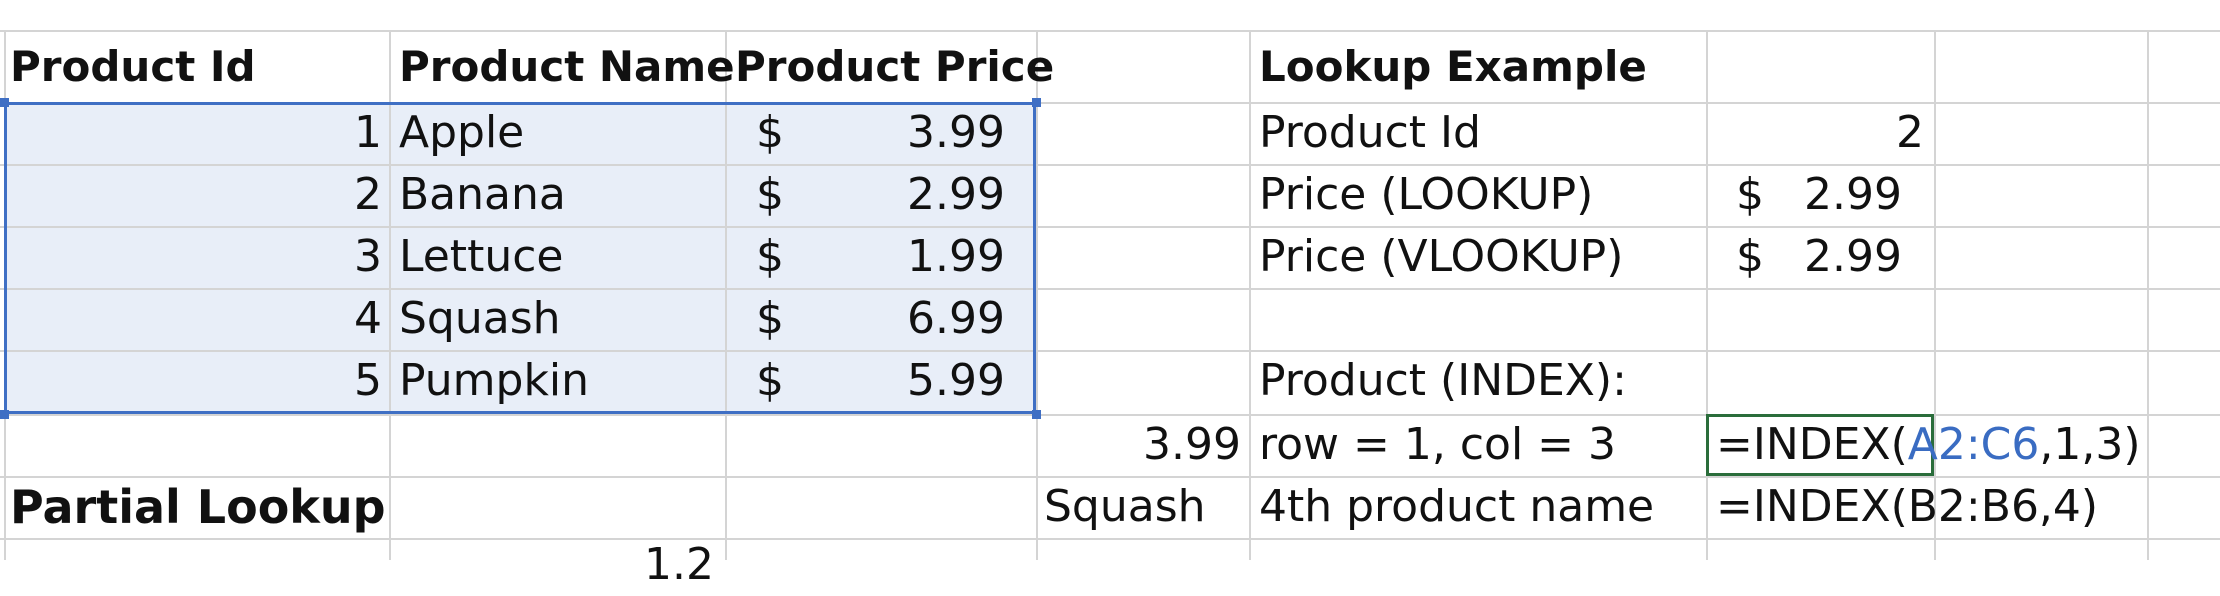  Describe the element at coordinates (368, 318) in the screenshot. I see `product-id-cell: 4` at that location.